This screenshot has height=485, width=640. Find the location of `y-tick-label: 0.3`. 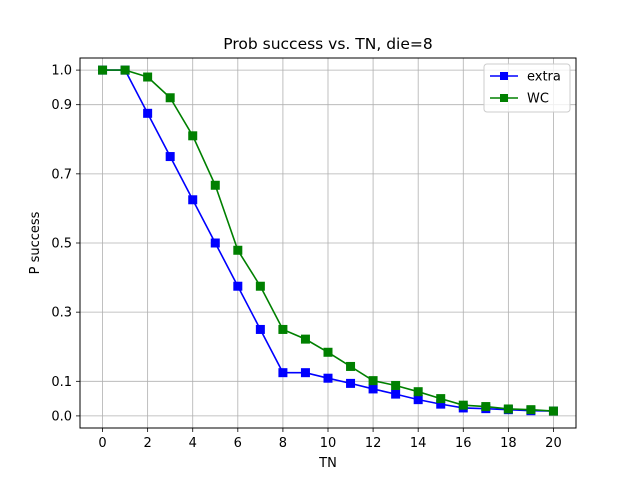

y-tick-label: 0.3 is located at coordinates (61, 313).